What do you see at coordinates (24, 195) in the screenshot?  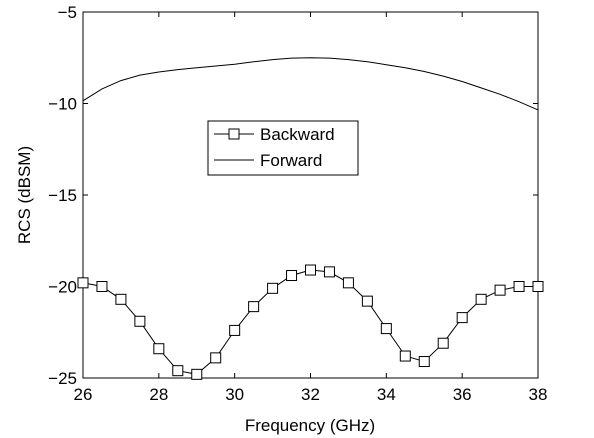 I see `y-axis-label: RCS (dBSM)` at bounding box center [24, 195].